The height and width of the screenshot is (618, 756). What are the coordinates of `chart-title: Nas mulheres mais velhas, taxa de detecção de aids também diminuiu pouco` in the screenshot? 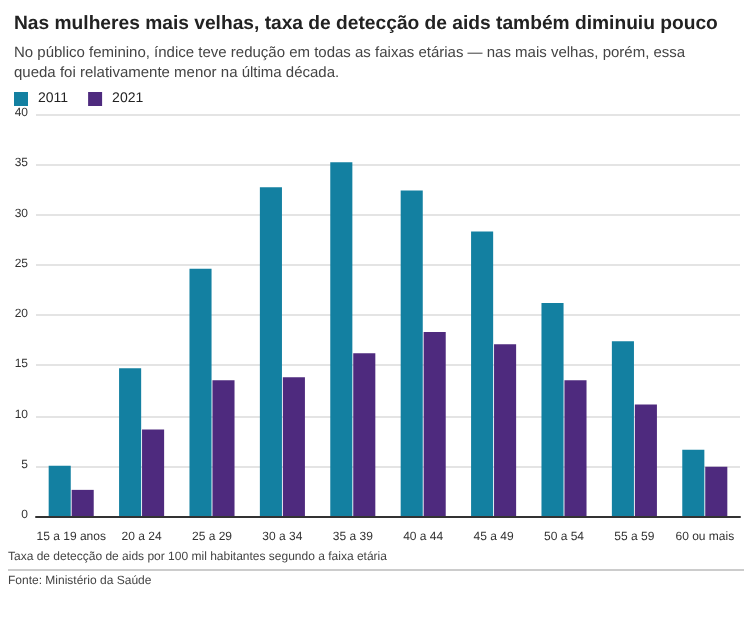 It's located at (366, 24).